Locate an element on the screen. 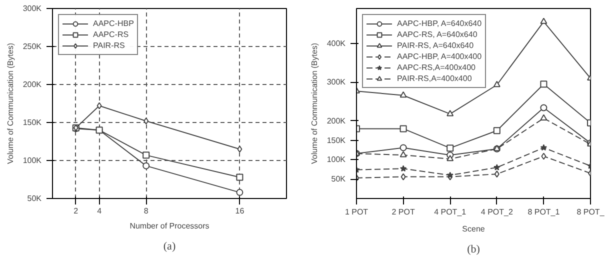 The height and width of the screenshot is (260, 608). text: (a) is located at coordinates (169, 246).